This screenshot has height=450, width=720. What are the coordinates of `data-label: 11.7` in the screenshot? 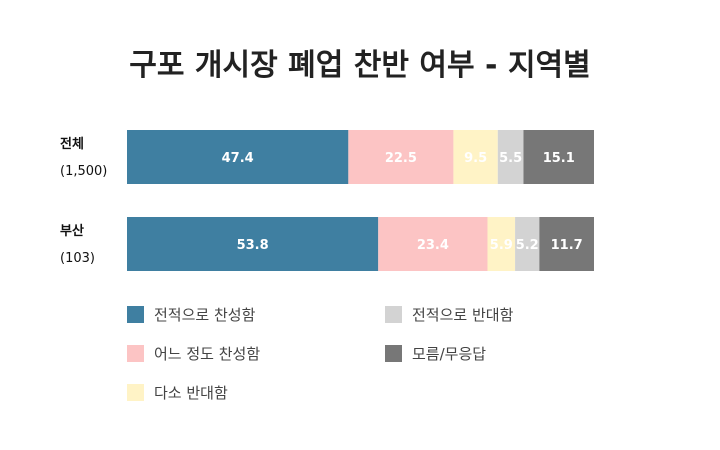 It's located at (567, 245).